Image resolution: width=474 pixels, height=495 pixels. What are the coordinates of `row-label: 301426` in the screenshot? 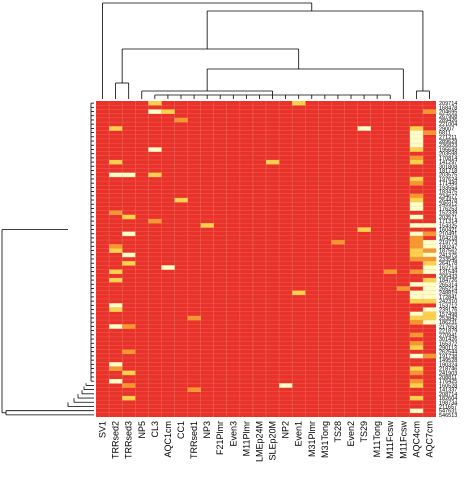 It's located at (448, 340).